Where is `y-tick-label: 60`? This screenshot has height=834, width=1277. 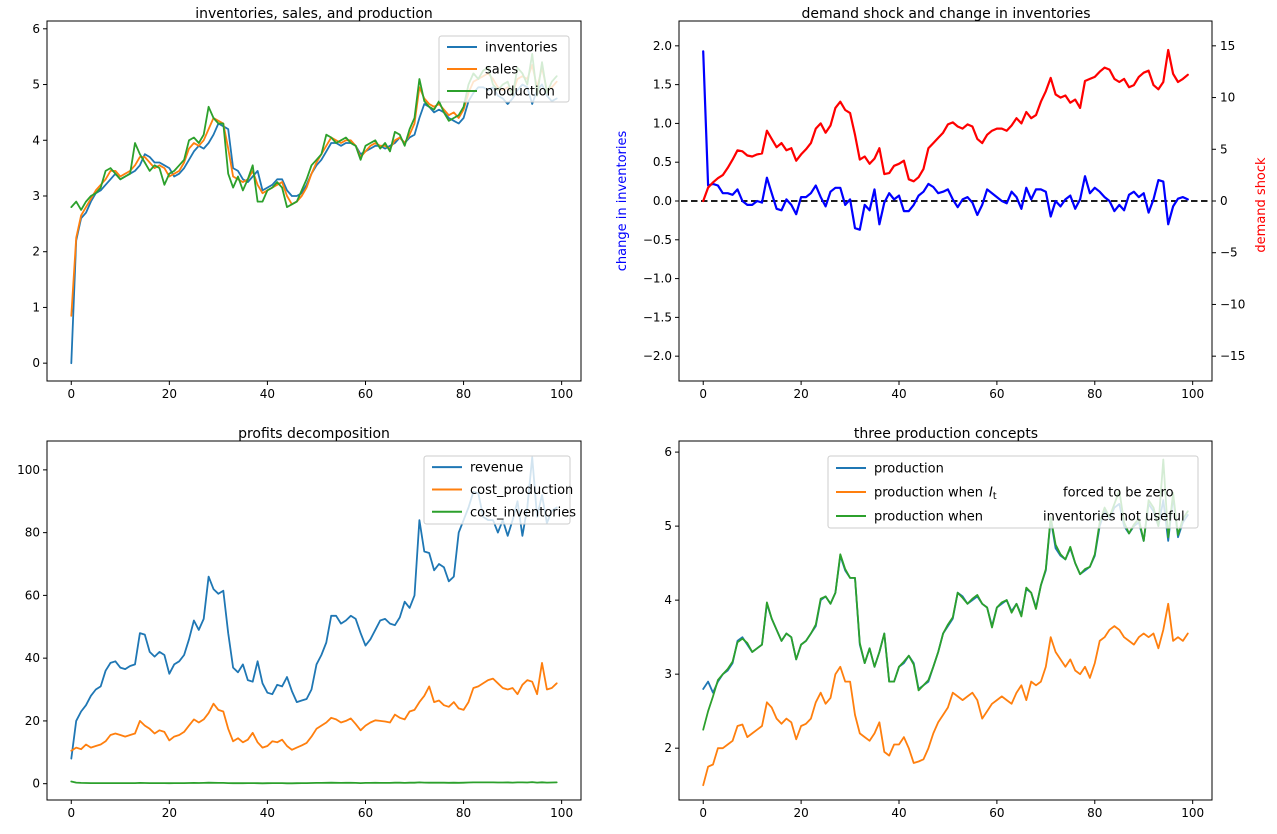 y-tick-label: 60 is located at coordinates (32, 595).